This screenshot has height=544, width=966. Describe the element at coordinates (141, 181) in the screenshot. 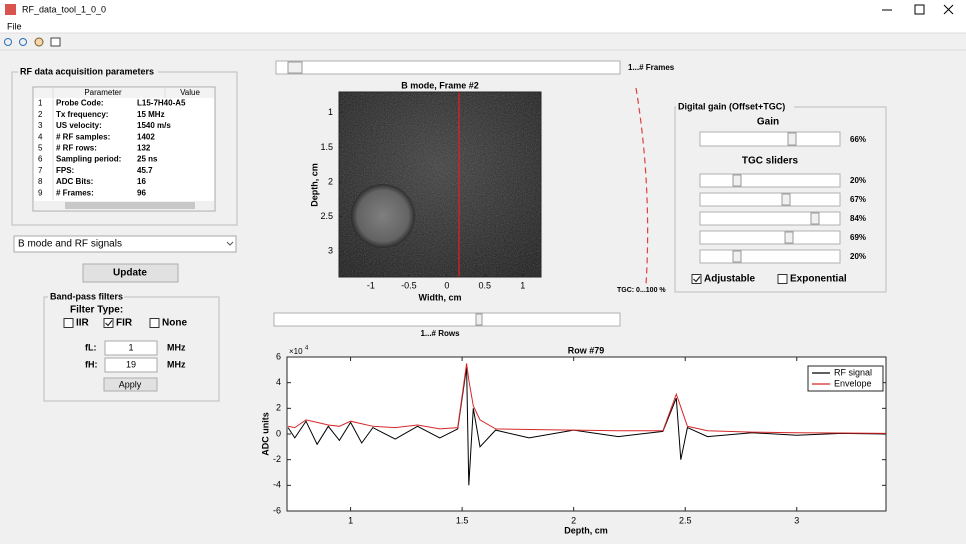

I see `table-cell: 16` at that location.